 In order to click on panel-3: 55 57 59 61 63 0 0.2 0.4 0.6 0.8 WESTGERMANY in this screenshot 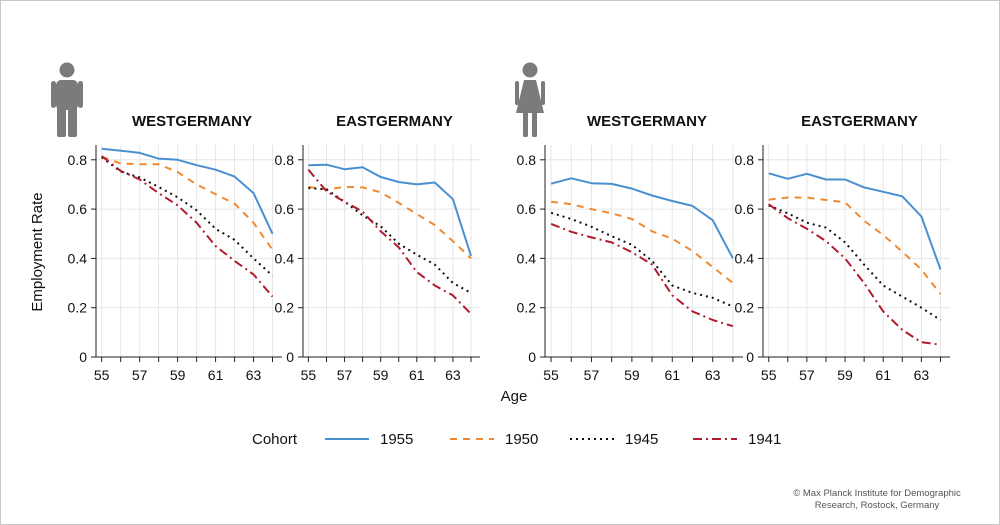, I will do `click(630, 248)`.